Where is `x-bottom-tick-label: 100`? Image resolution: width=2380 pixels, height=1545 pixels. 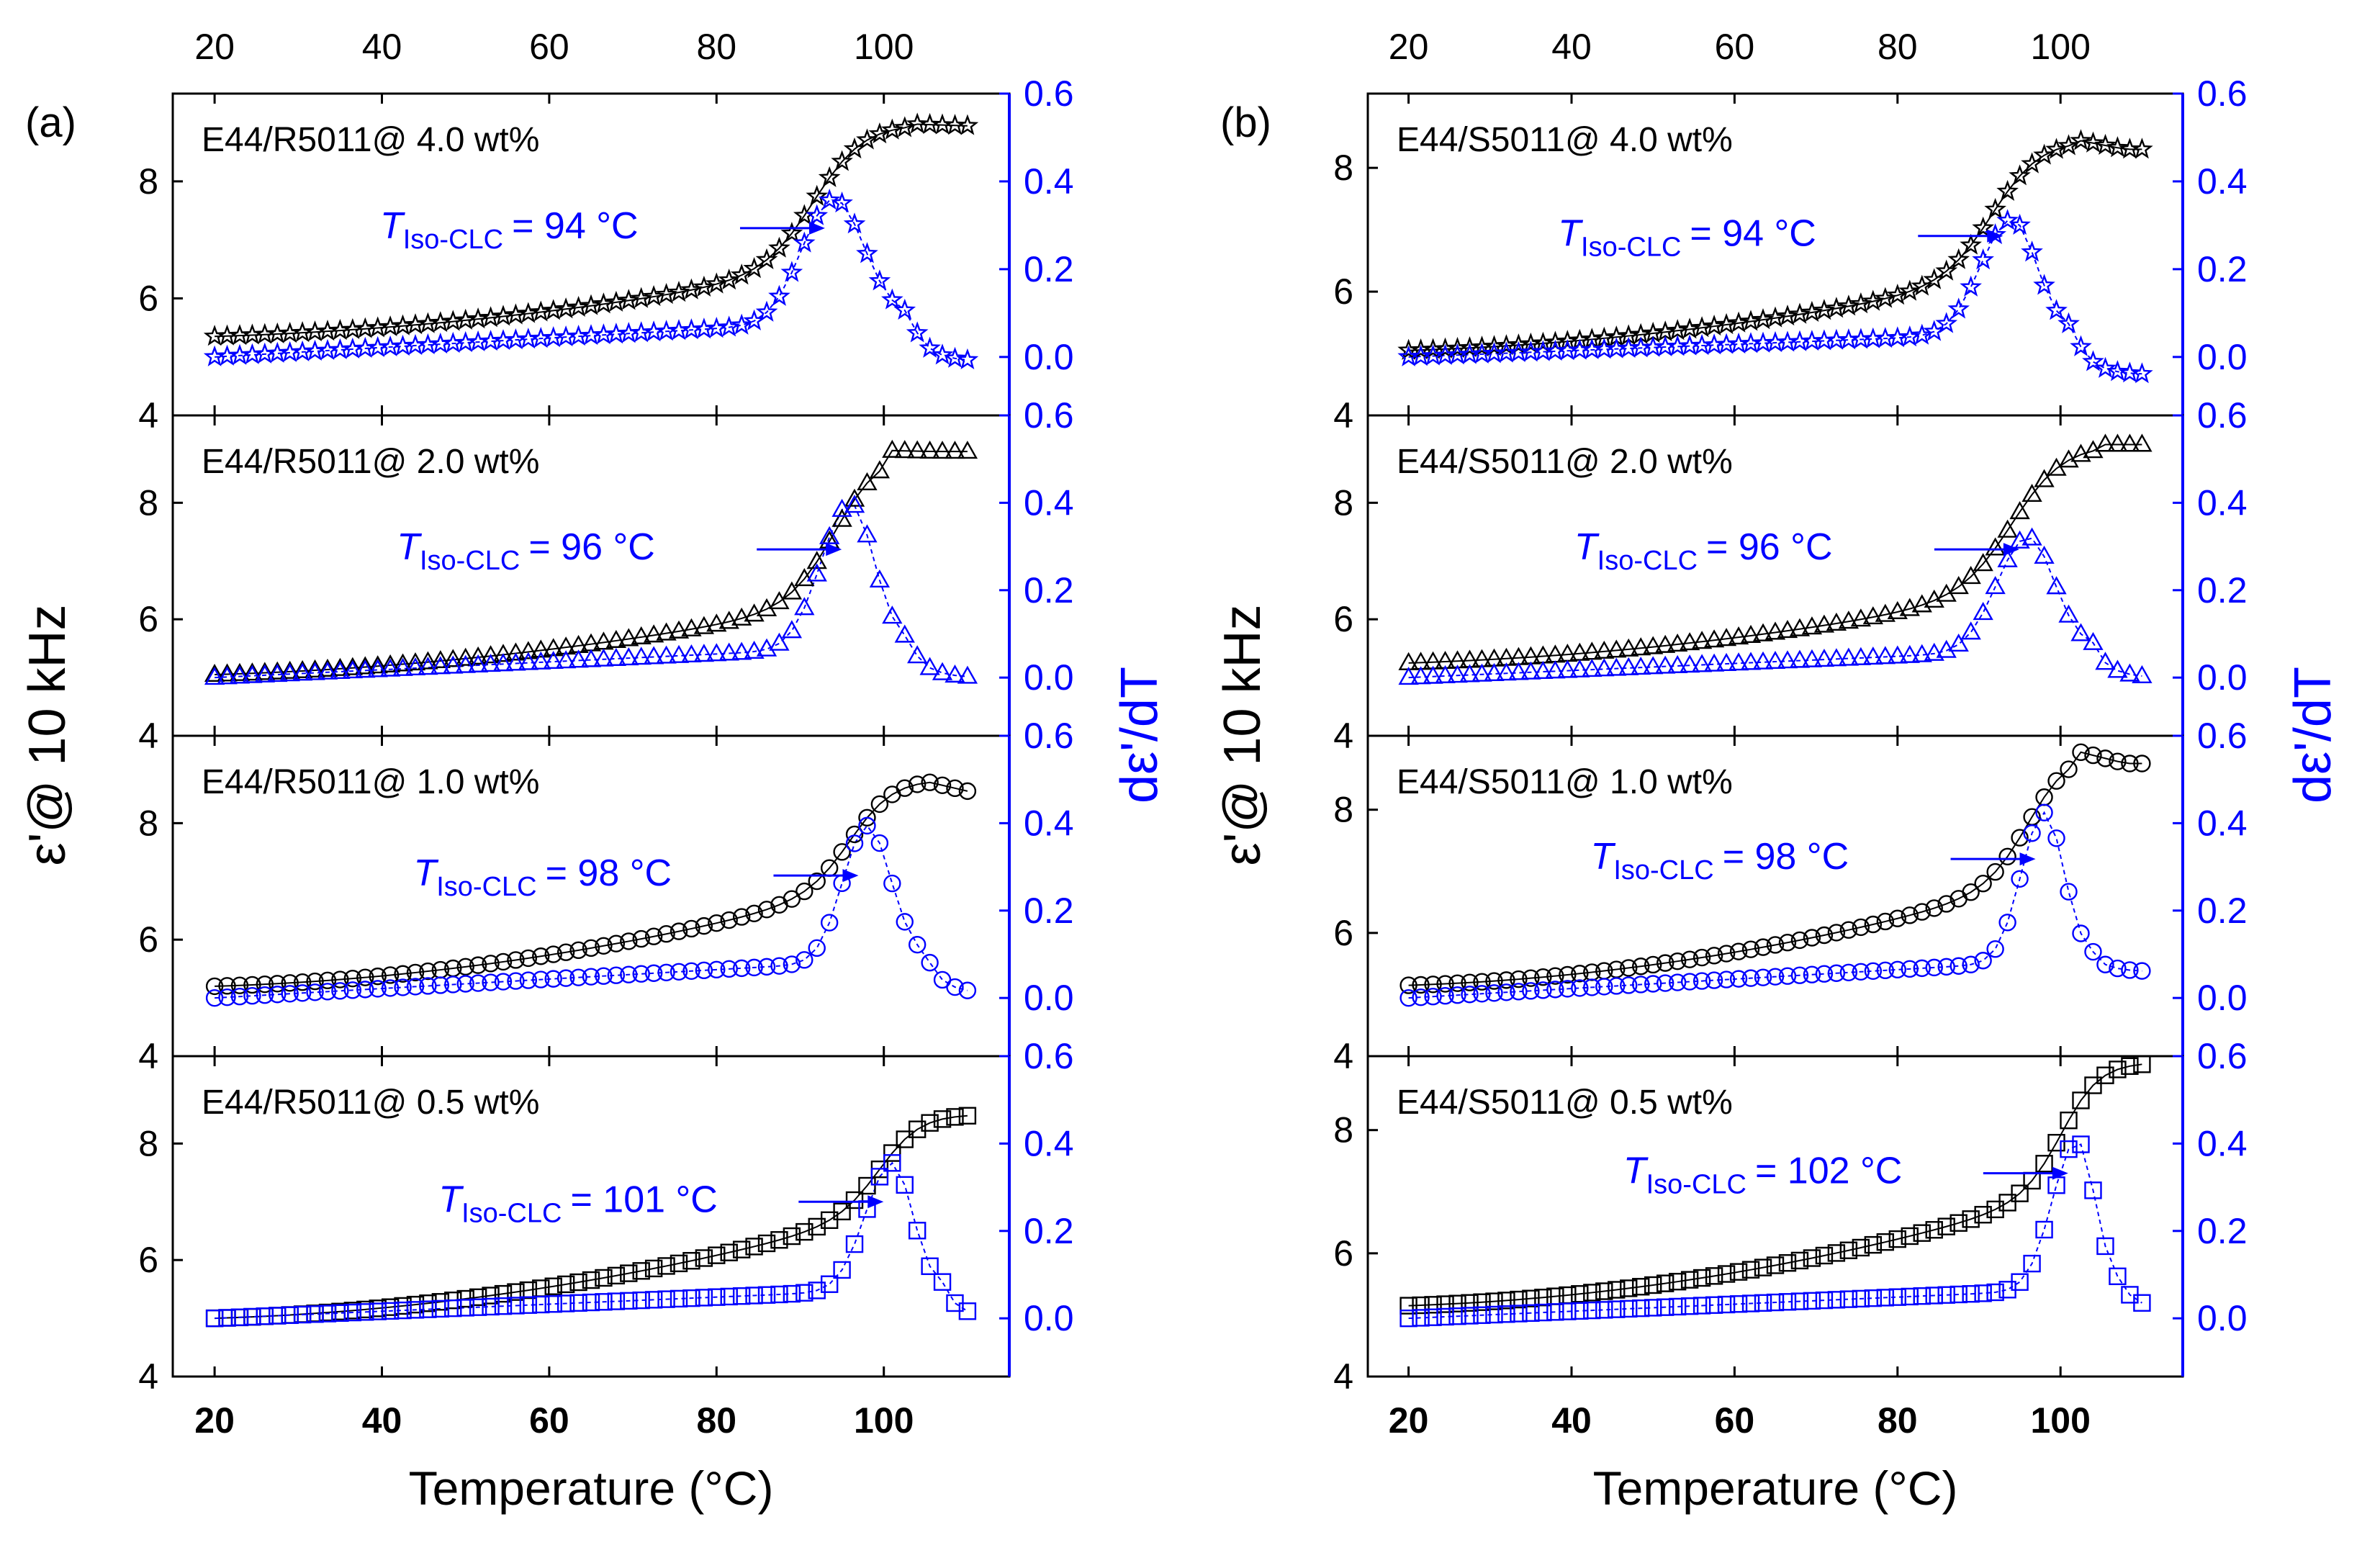 x-bottom-tick-label: 100 is located at coordinates (884, 1420).